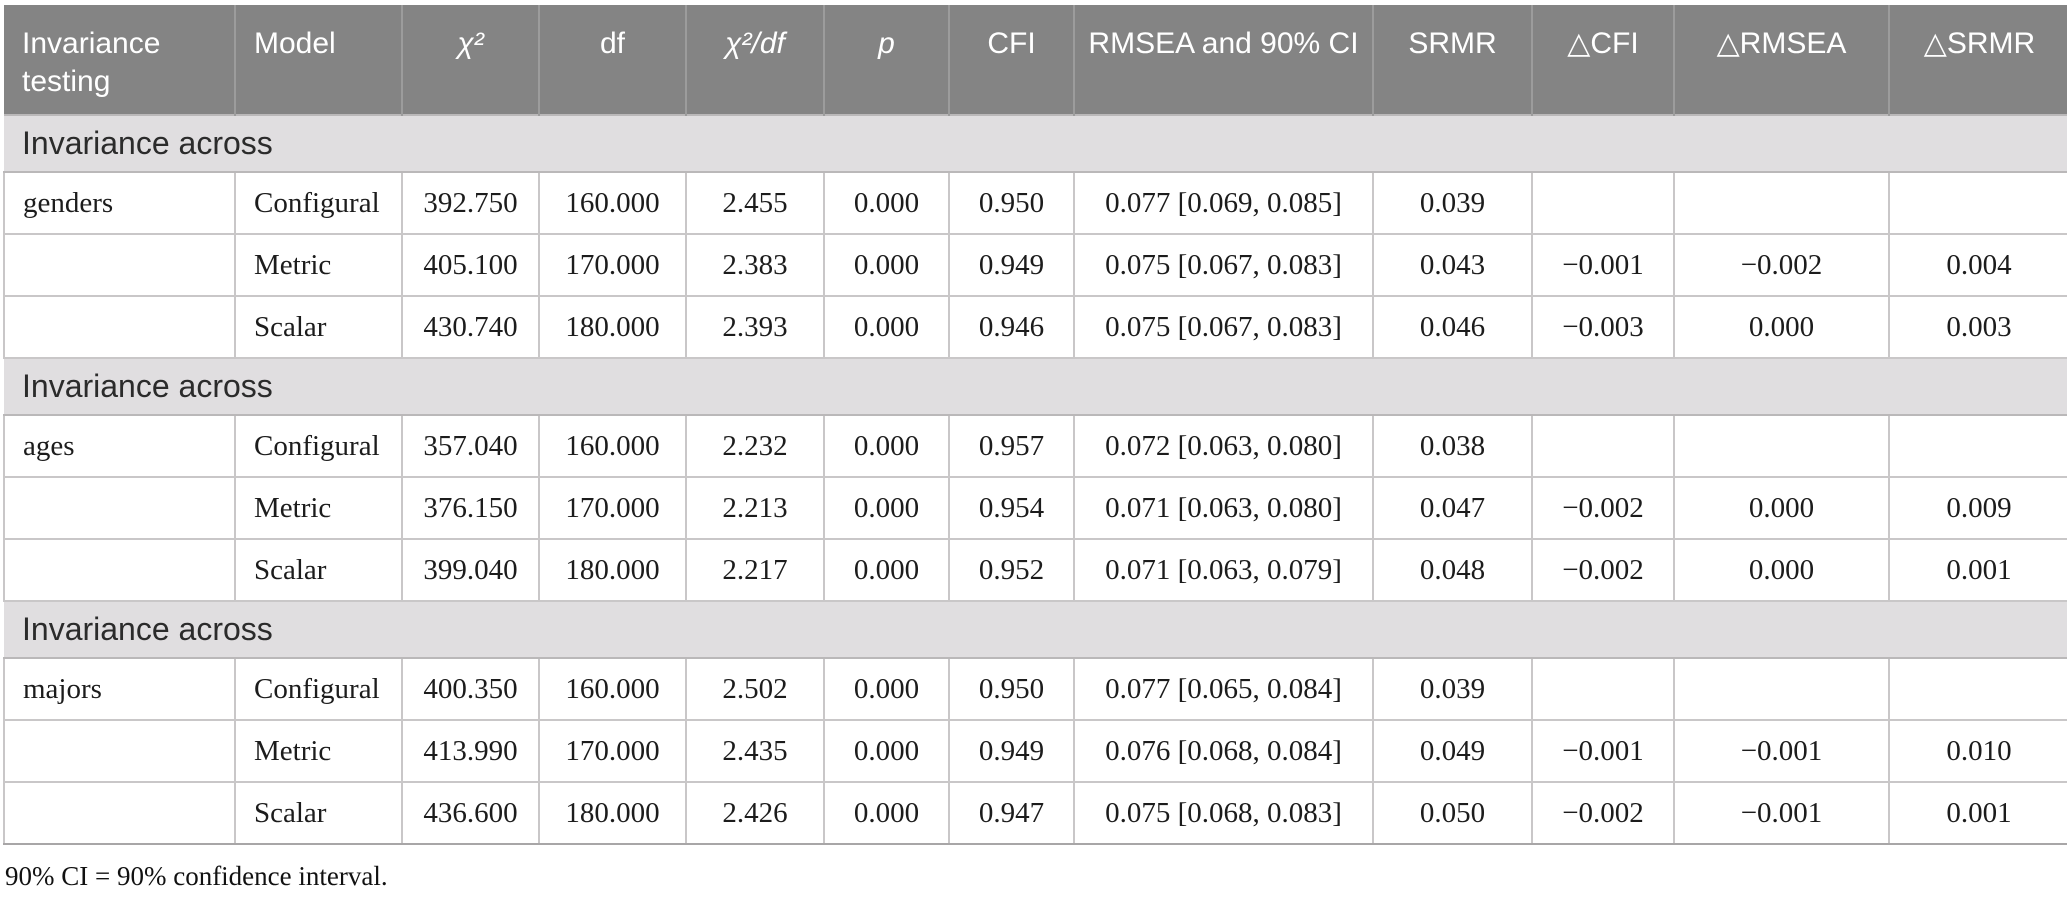 The width and height of the screenshot is (2067, 919). I want to click on column-header-rmsea-ci: RMSEA and 90% CI, so click(1224, 60).